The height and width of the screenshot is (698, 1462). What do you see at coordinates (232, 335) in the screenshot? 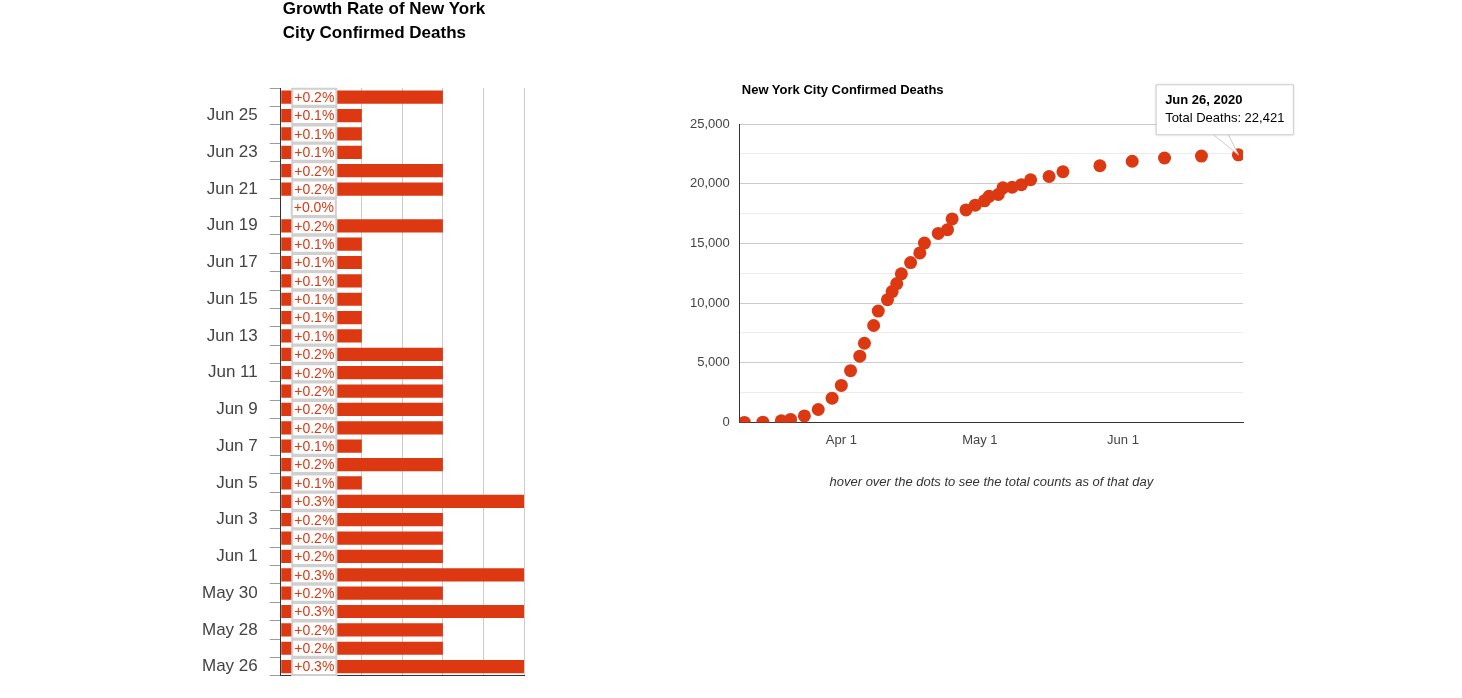
I see `y-tick-label: Jun 13` at bounding box center [232, 335].